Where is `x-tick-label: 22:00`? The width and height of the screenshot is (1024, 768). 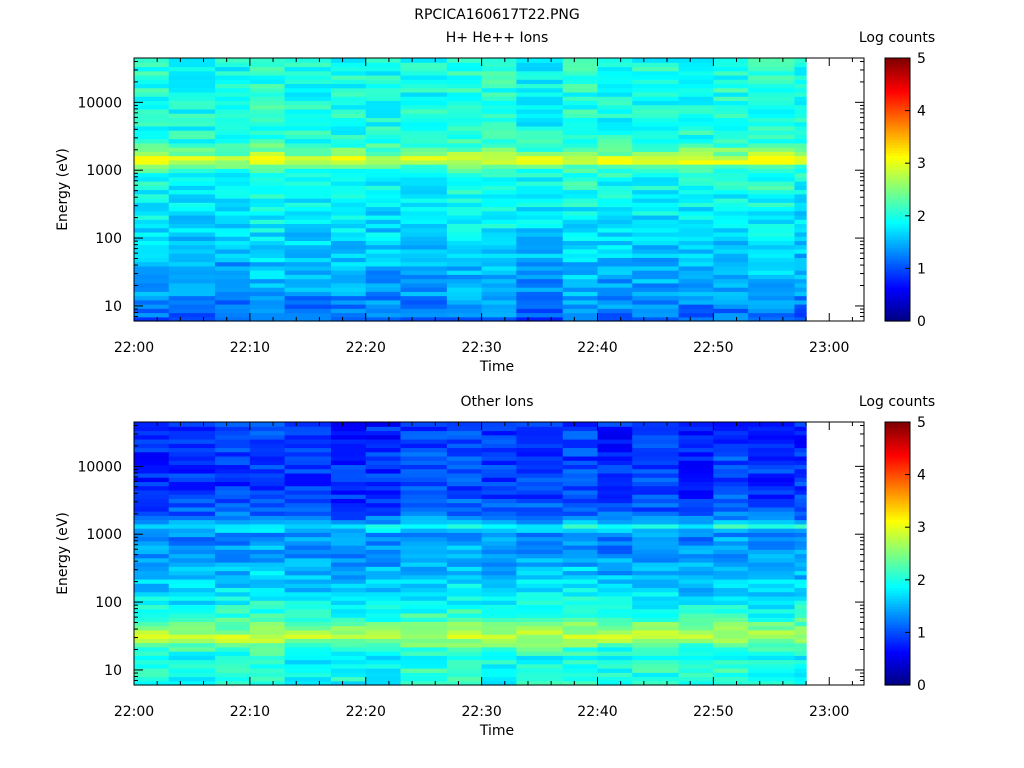
x-tick-label: 22:00 is located at coordinates (134, 348).